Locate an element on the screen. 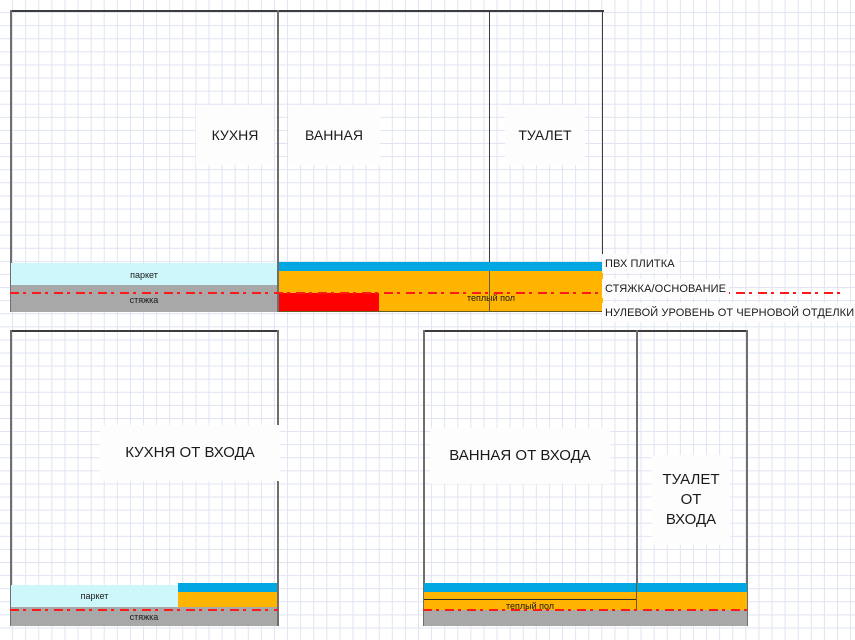 The image size is (855, 640). room-label-text: ВАННАЯ ОТ ВХОДА is located at coordinates (520, 455).